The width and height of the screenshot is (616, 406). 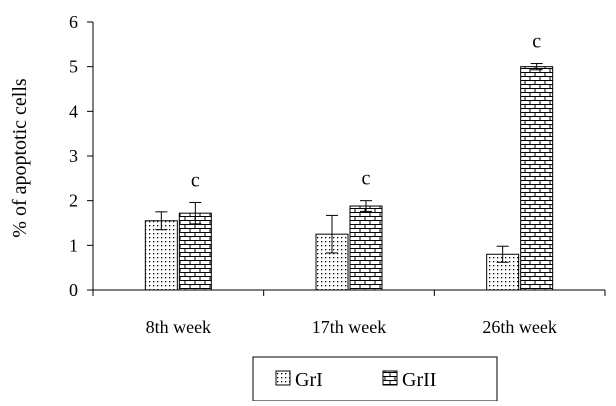 What do you see at coordinates (390, 378) in the screenshot?
I see `legend-swatch-grii` at bounding box center [390, 378].